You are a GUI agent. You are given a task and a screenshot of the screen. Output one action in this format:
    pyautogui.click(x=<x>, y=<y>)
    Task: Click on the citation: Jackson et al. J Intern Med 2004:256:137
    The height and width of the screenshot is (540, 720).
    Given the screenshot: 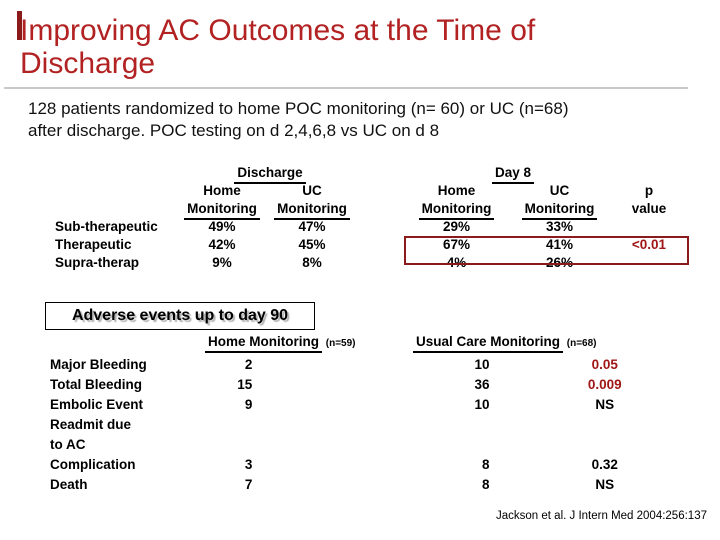 What is the action you would take?
    pyautogui.click(x=601, y=516)
    